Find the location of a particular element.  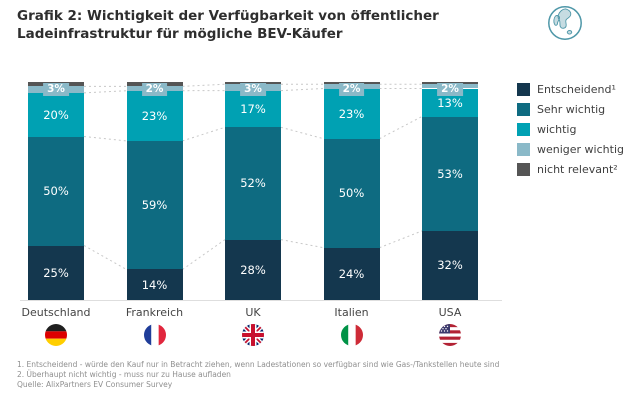

bar-segment: 28% is located at coordinates (253, 269).